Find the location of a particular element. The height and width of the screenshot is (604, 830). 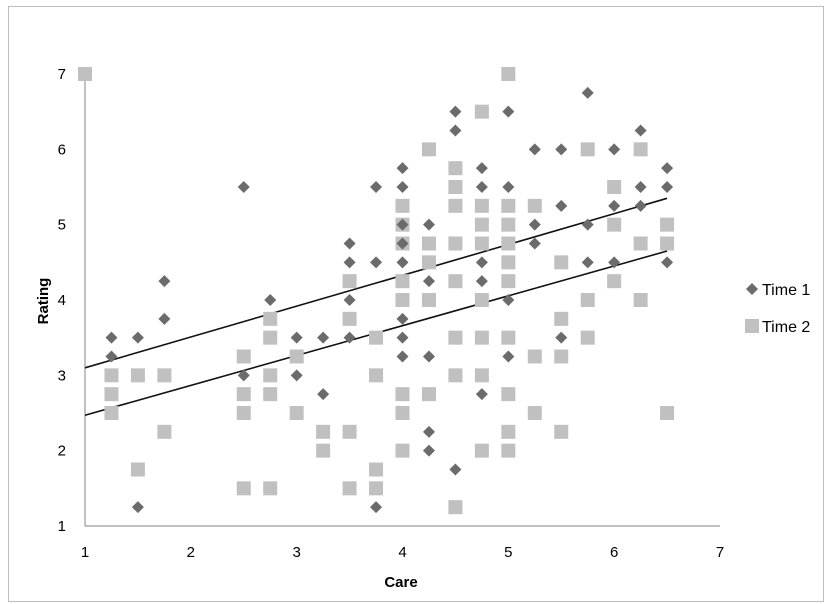

y-tick-label: 4 is located at coordinates (62, 300).